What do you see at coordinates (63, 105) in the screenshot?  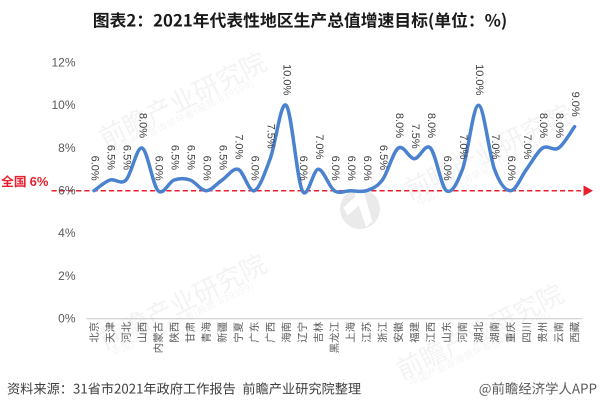 I see `svg-text: 10%` at bounding box center [63, 105].